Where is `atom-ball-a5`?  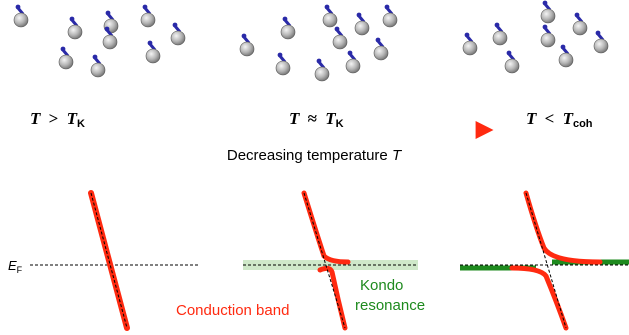 atom-ball-a5 is located at coordinates (66, 62).